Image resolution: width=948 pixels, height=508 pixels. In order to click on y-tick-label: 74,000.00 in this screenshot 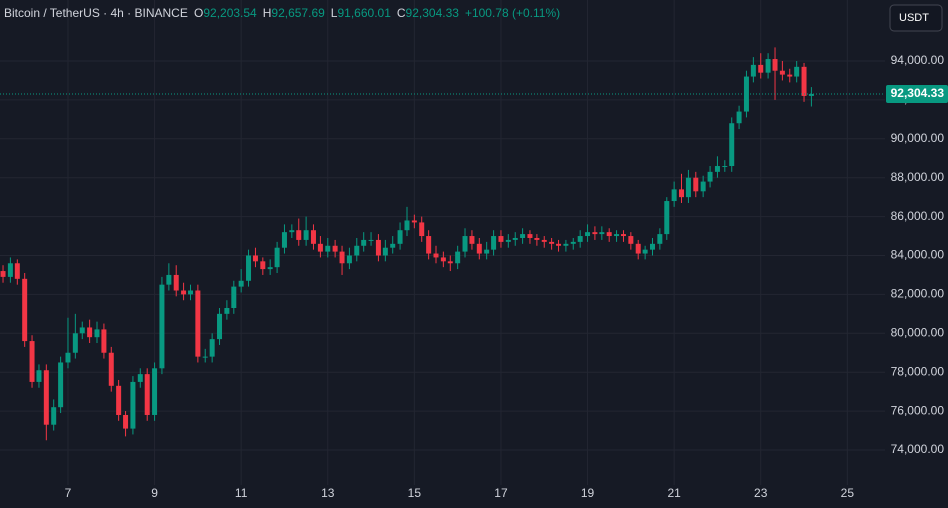, I will do `click(918, 449)`.